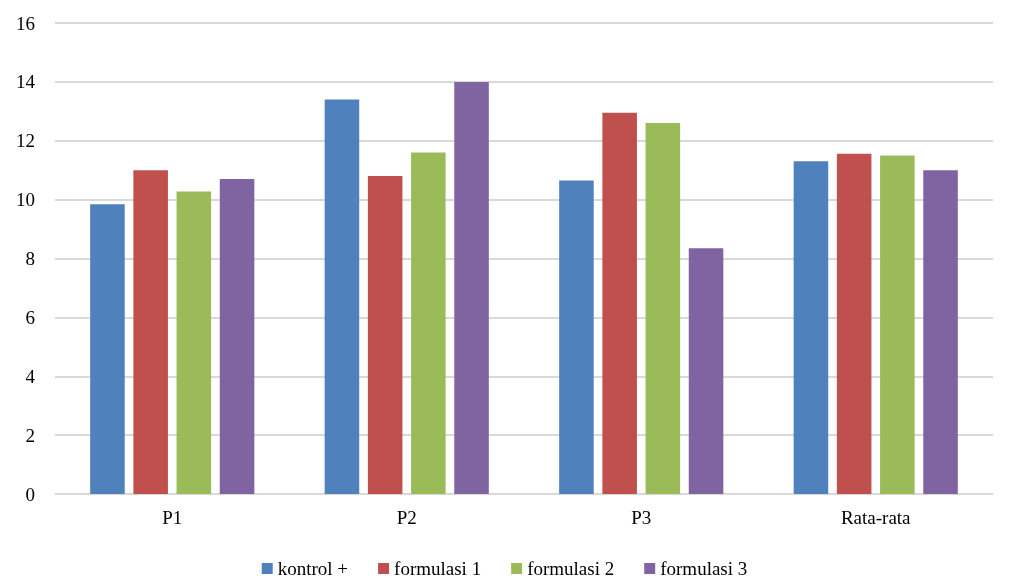  What do you see at coordinates (25, 23) in the screenshot?
I see `y-tick-label: 16` at bounding box center [25, 23].